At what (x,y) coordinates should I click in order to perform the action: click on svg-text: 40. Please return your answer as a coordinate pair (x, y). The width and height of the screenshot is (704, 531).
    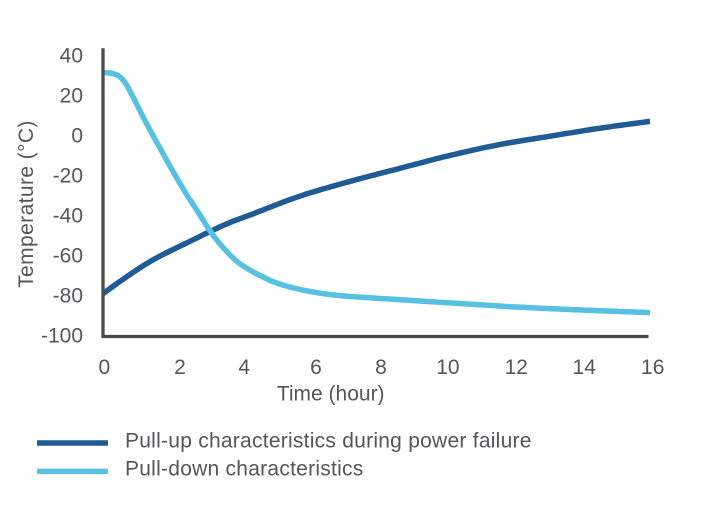
    Looking at the image, I should click on (71, 56).